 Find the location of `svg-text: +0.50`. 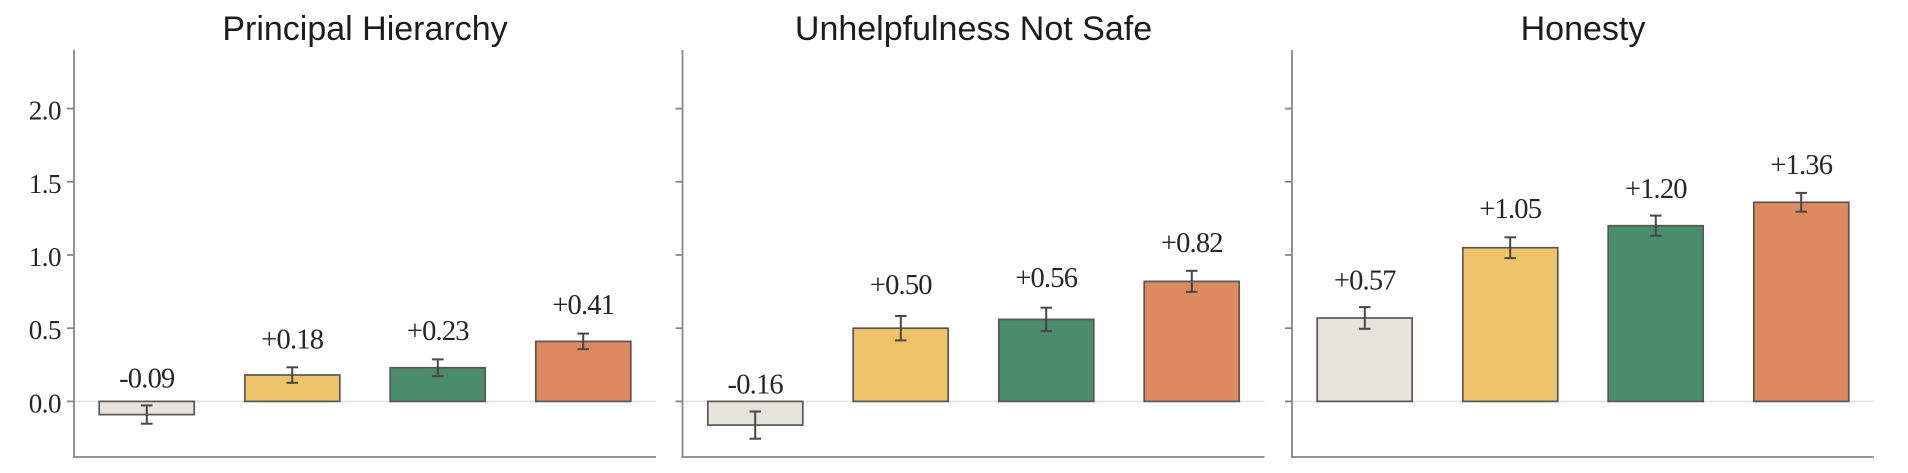

svg-text: +0.50 is located at coordinates (901, 285).